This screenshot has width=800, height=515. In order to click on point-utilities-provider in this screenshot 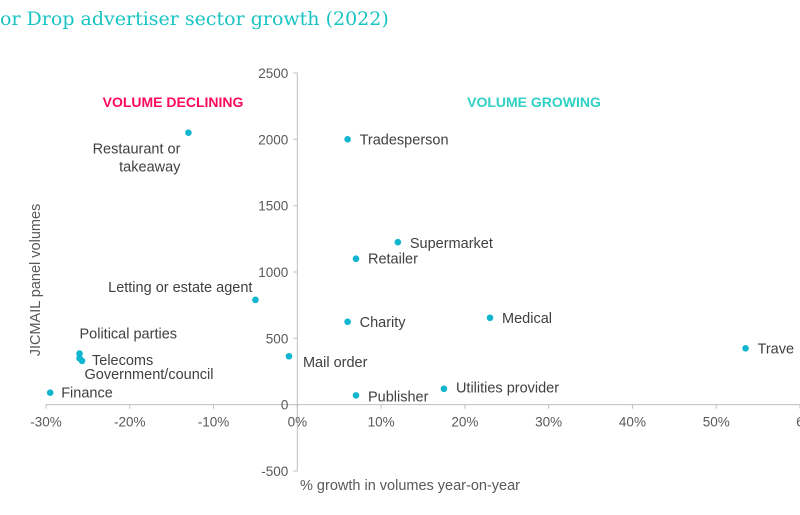, I will do `click(444, 389)`.